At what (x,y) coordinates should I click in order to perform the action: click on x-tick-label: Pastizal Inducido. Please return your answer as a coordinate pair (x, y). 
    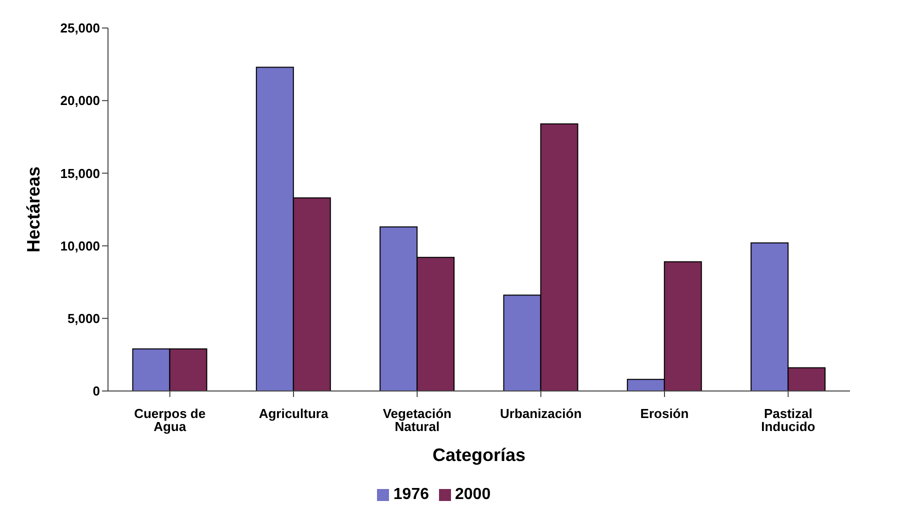
    Looking at the image, I should click on (788, 420).